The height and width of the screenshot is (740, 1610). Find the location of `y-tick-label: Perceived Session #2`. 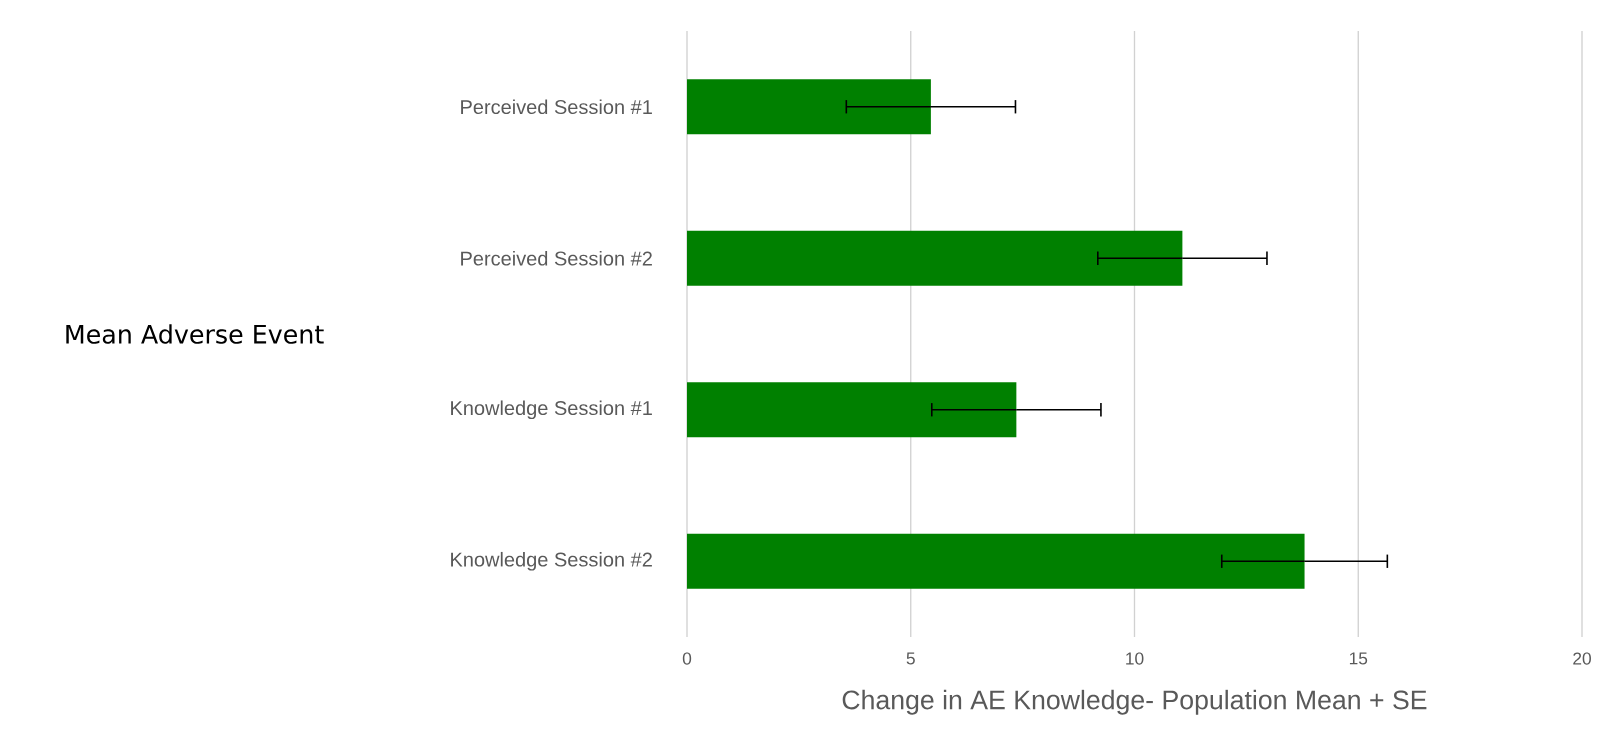

y-tick-label: Perceived Session #2 is located at coordinates (556, 258).